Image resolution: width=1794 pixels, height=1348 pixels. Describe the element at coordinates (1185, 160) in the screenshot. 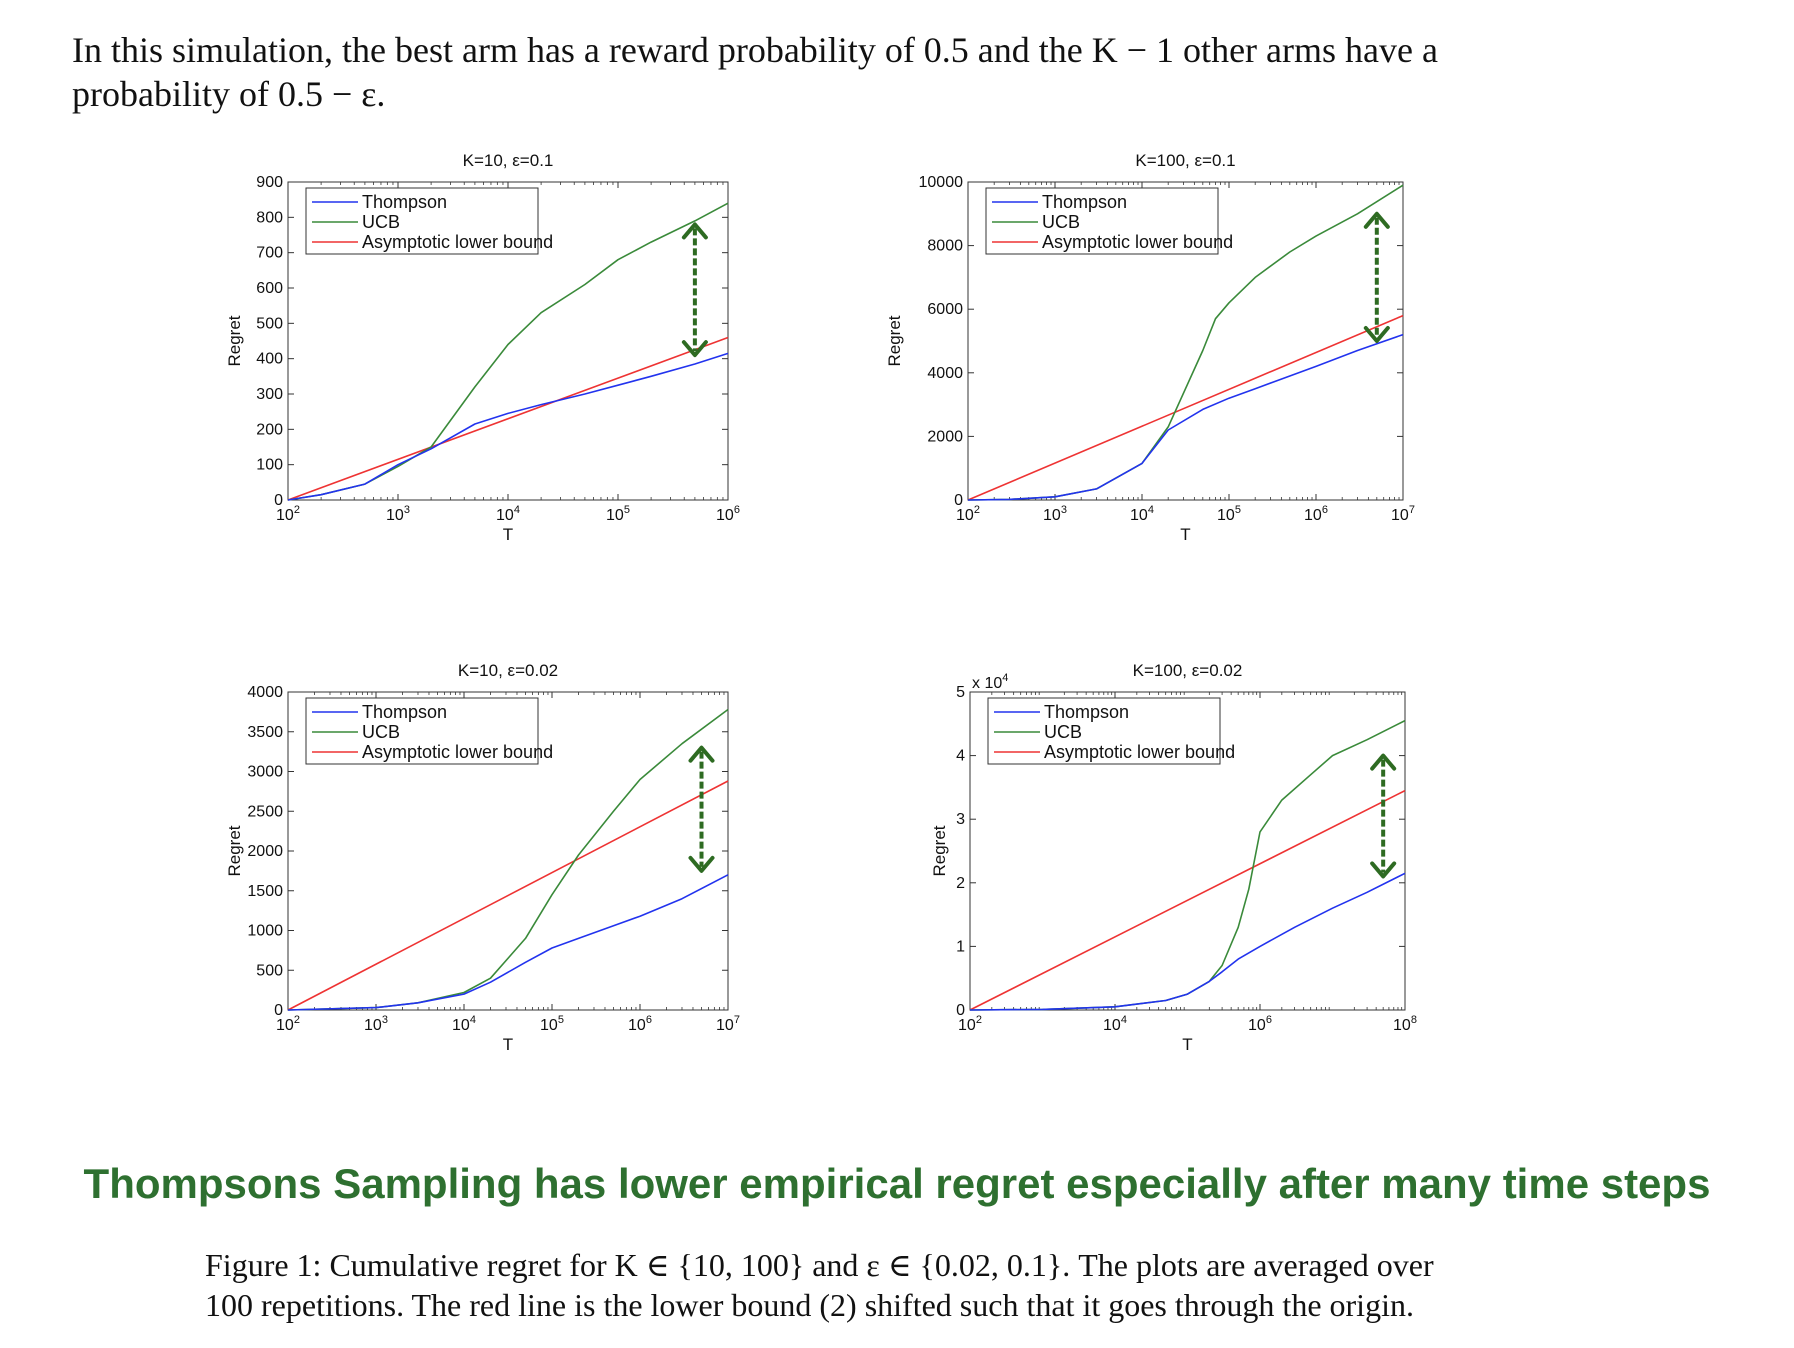

I see `chart-title: K=100, ε=0.1` at that location.